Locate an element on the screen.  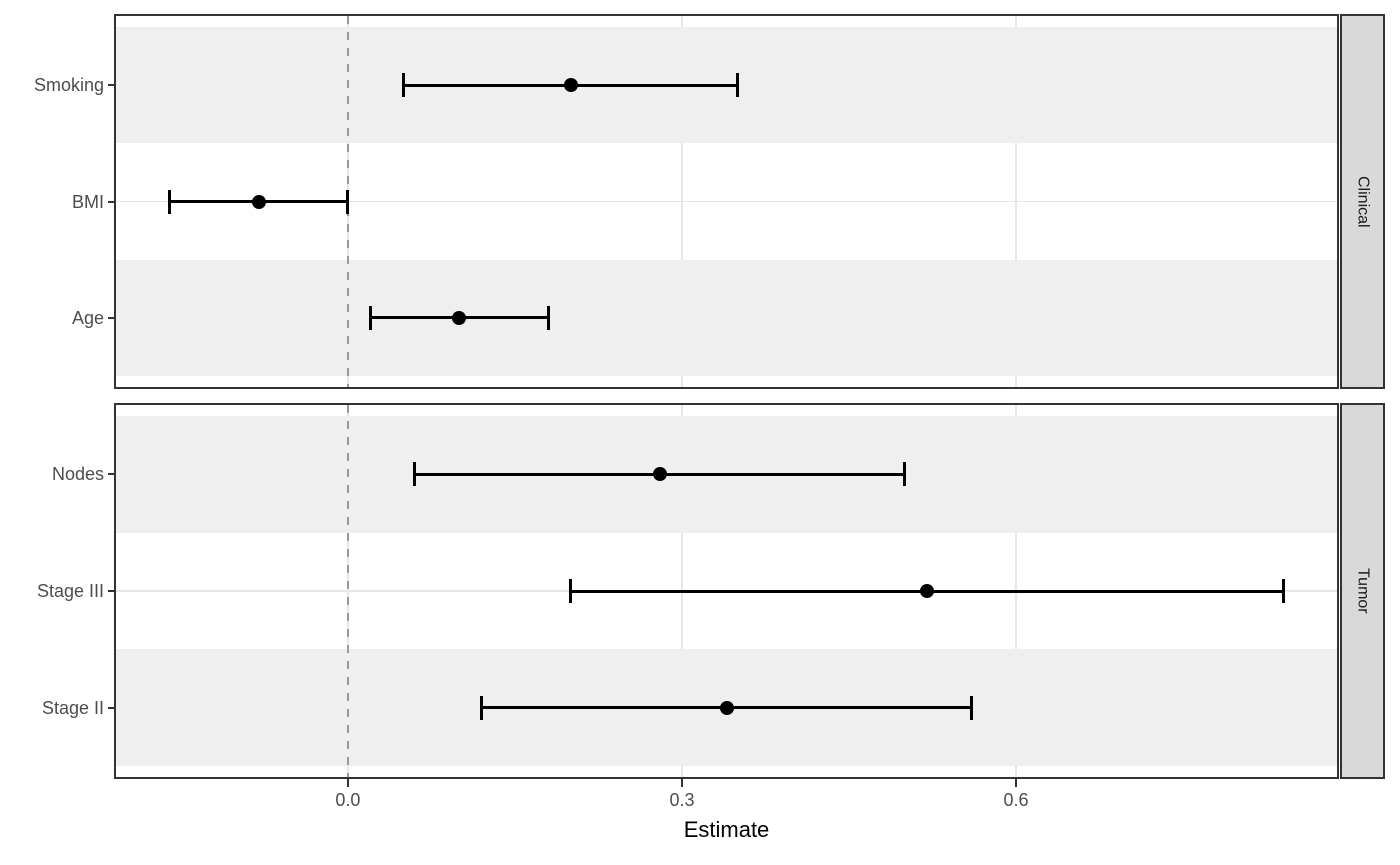
x-tick-label-0.3: 0.3 is located at coordinates (682, 800).